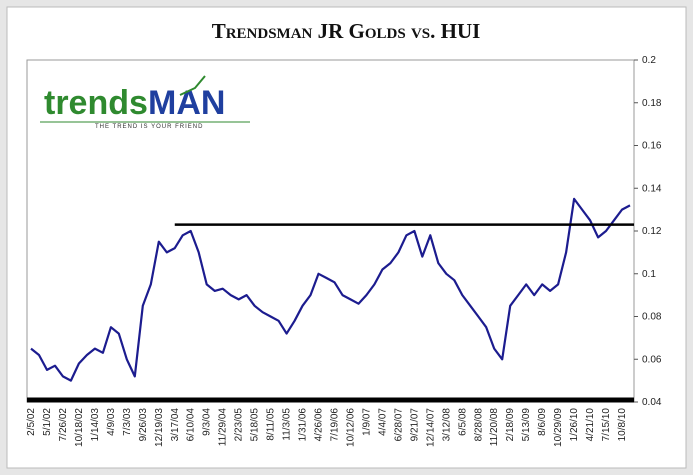  What do you see at coordinates (446, 425) in the screenshot?
I see `x-tick-label: 3/12/08` at bounding box center [446, 425].